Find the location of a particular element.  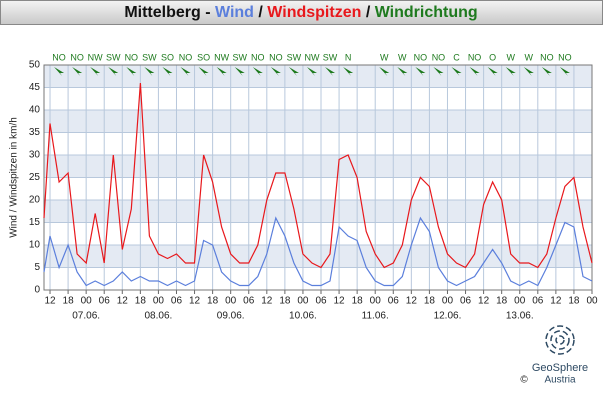

direction-label: C is located at coordinates (456, 57).